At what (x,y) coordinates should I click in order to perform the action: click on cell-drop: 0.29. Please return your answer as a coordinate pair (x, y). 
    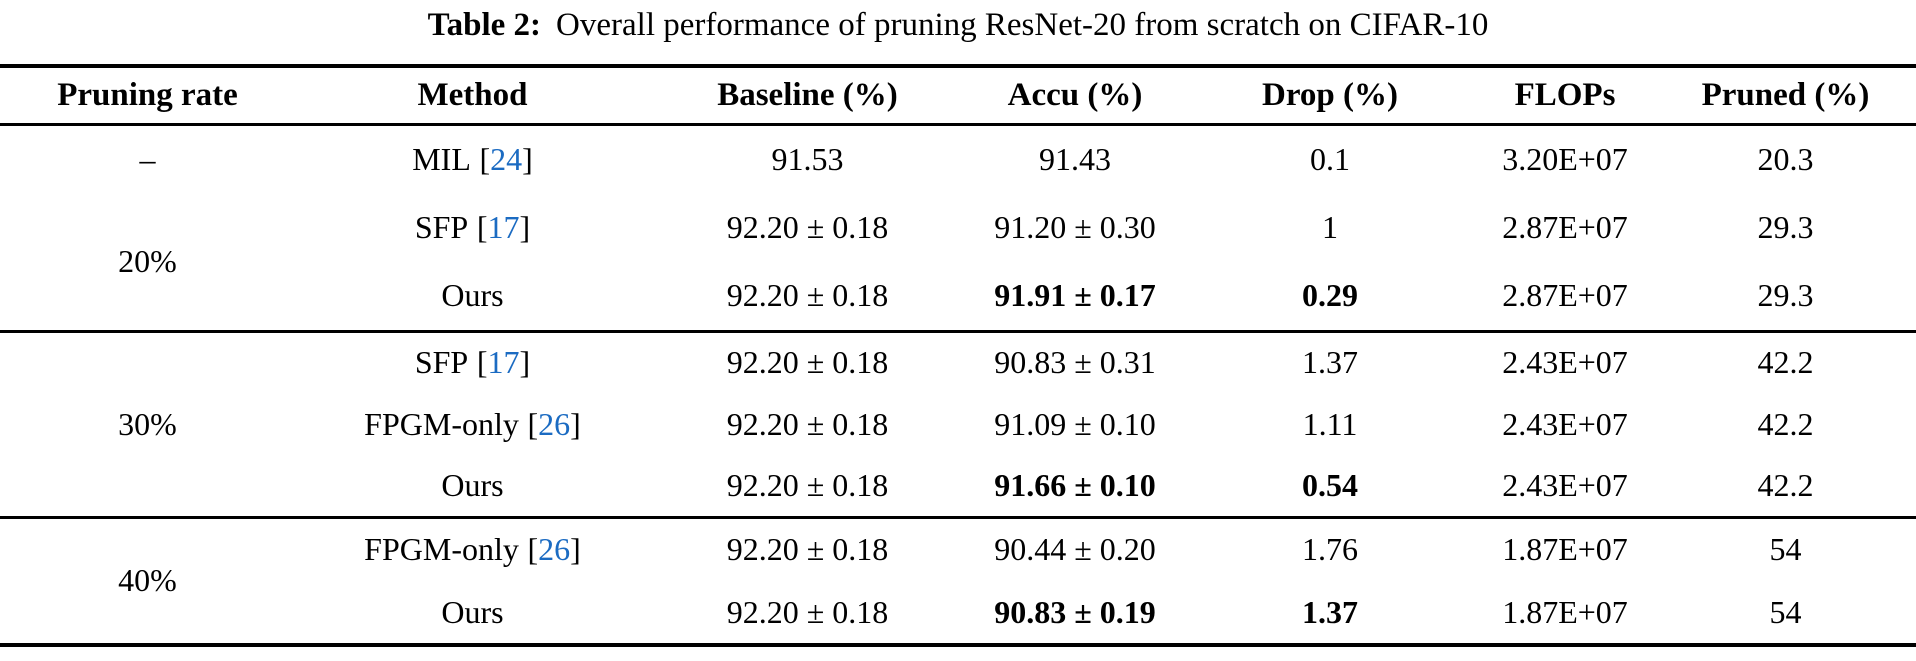
    Looking at the image, I should click on (1330, 295).